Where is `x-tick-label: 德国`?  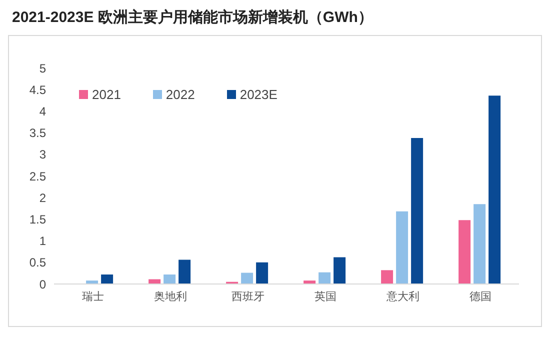 x-tick-label: 德国 is located at coordinates (480, 296).